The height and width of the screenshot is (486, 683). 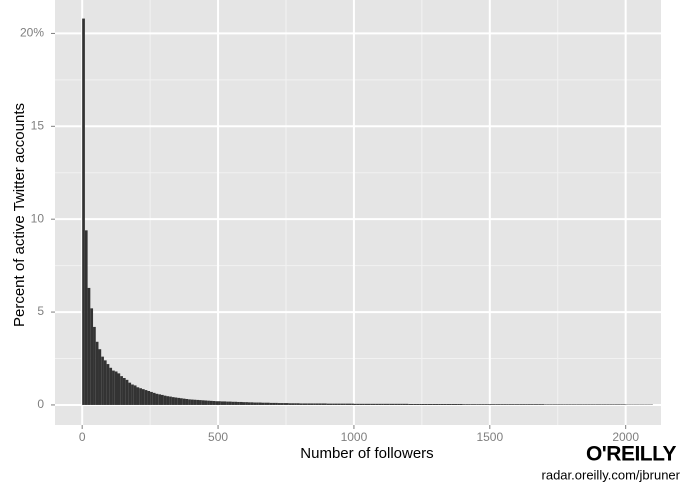 I want to click on x-tick-label: 500, so click(x=218, y=437).